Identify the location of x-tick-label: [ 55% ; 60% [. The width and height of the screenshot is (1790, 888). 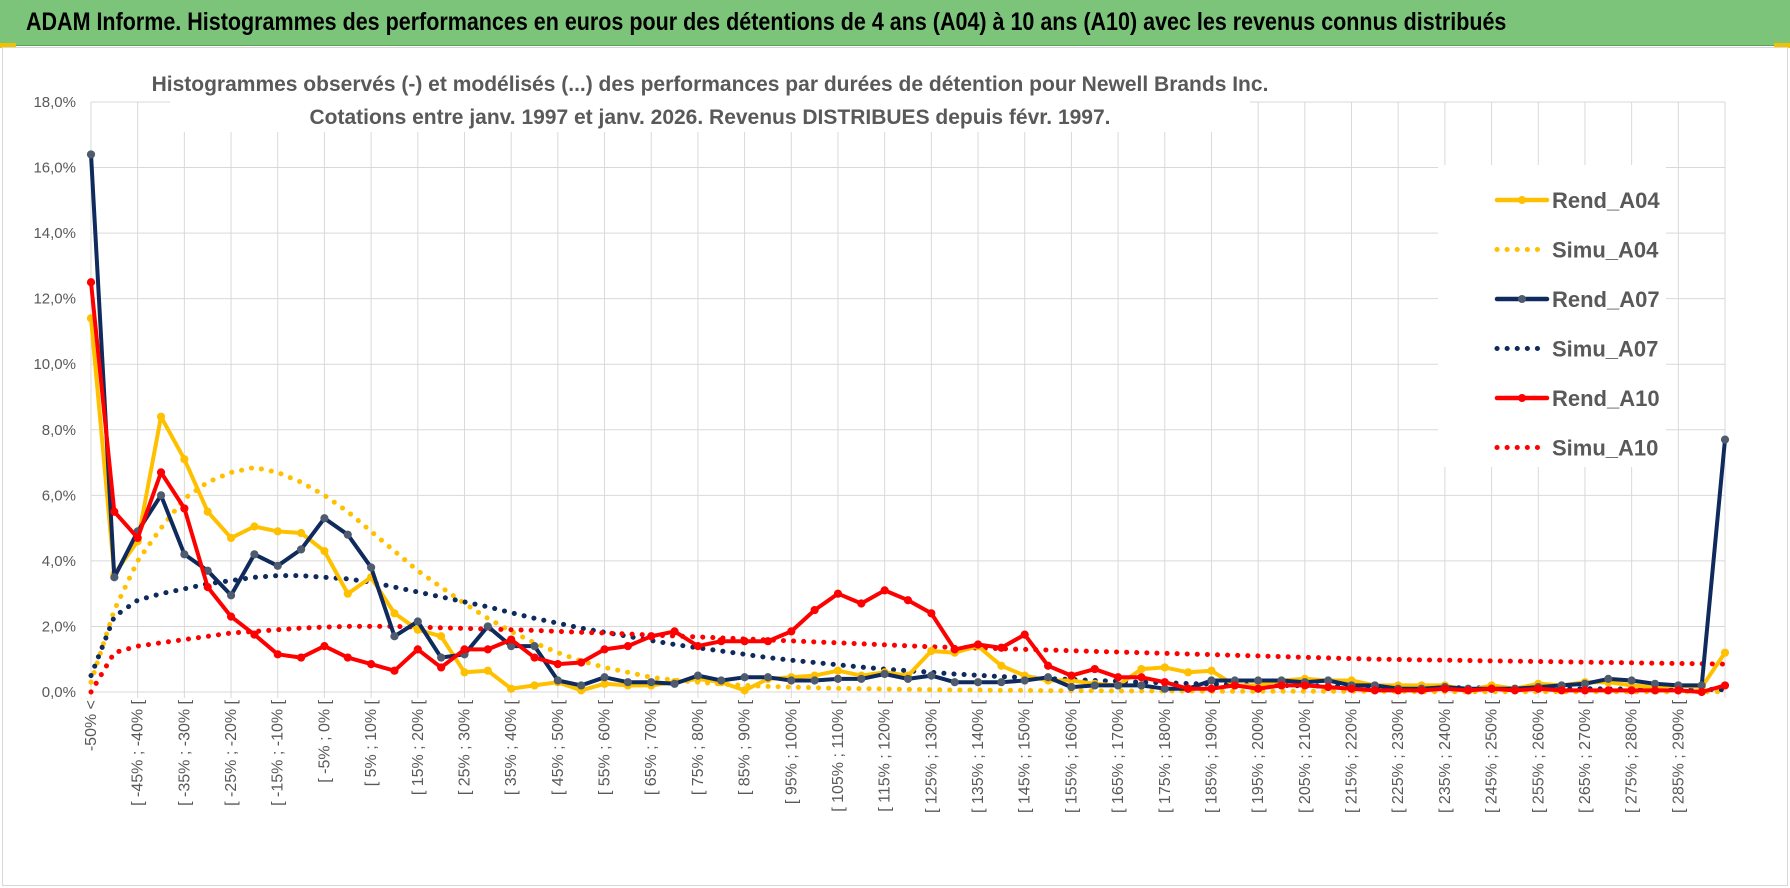
(605, 747).